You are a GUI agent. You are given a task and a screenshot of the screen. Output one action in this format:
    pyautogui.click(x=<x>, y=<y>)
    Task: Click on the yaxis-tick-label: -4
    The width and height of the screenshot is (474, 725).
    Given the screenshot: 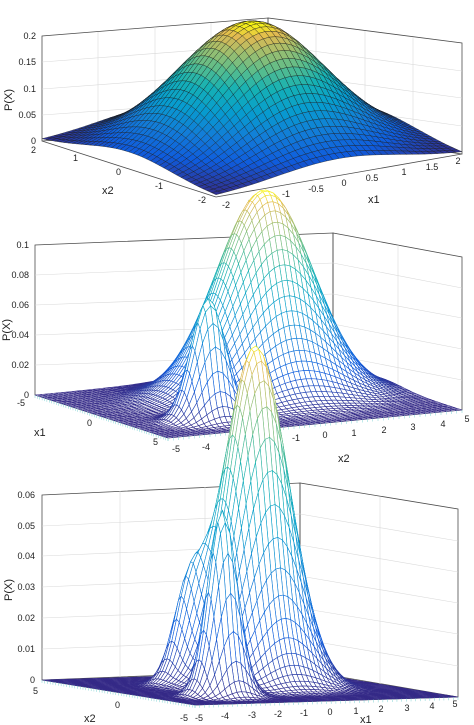 What is the action you would take?
    pyautogui.click(x=206, y=447)
    